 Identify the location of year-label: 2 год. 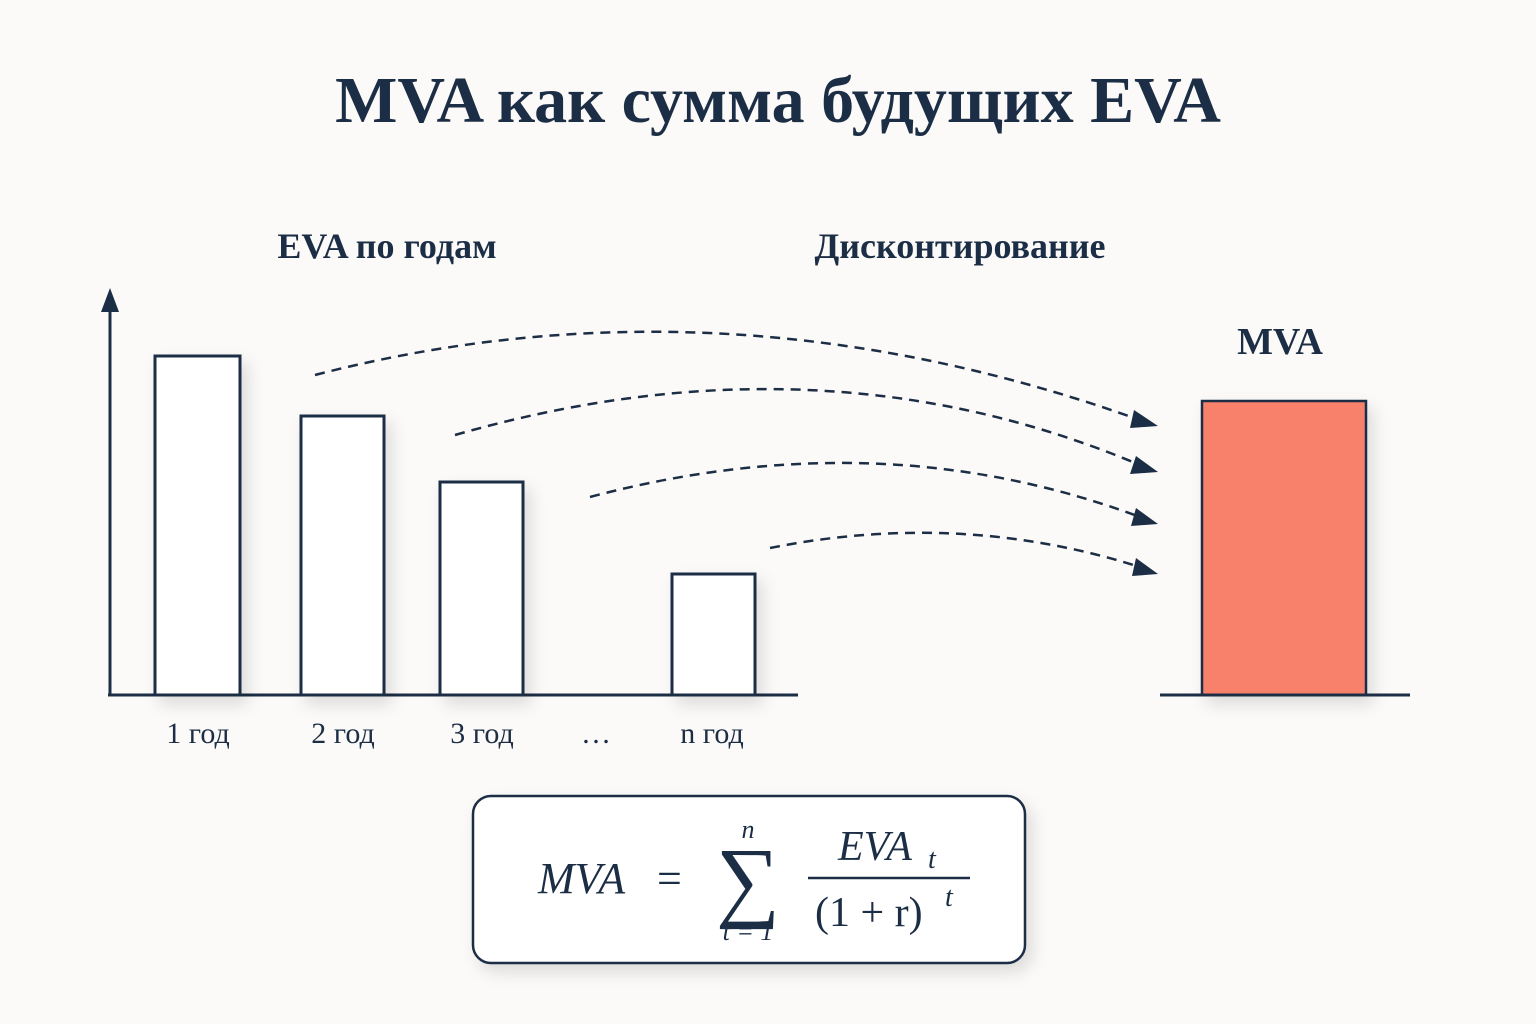
(342, 733).